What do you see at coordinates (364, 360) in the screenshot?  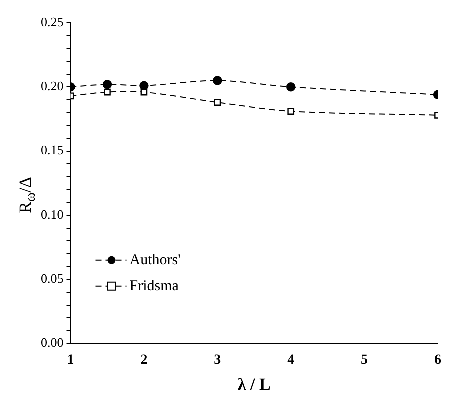 I see `x-tick-label: 5` at bounding box center [364, 360].